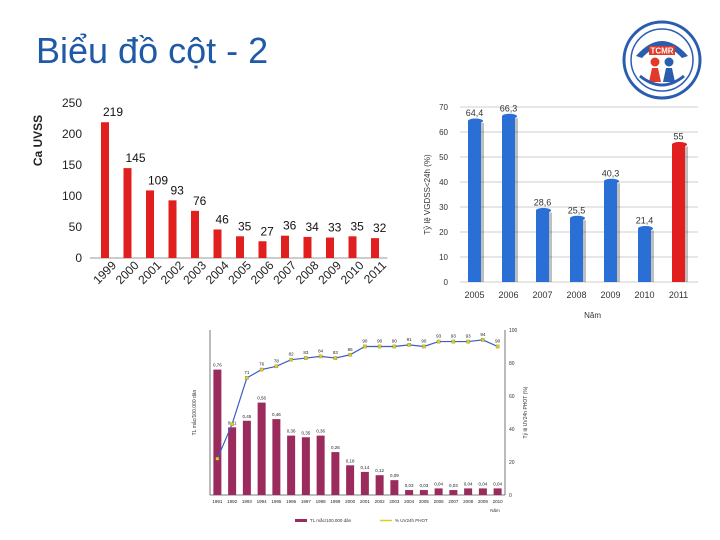  I want to click on y-tick-label: 10, so click(443, 257).